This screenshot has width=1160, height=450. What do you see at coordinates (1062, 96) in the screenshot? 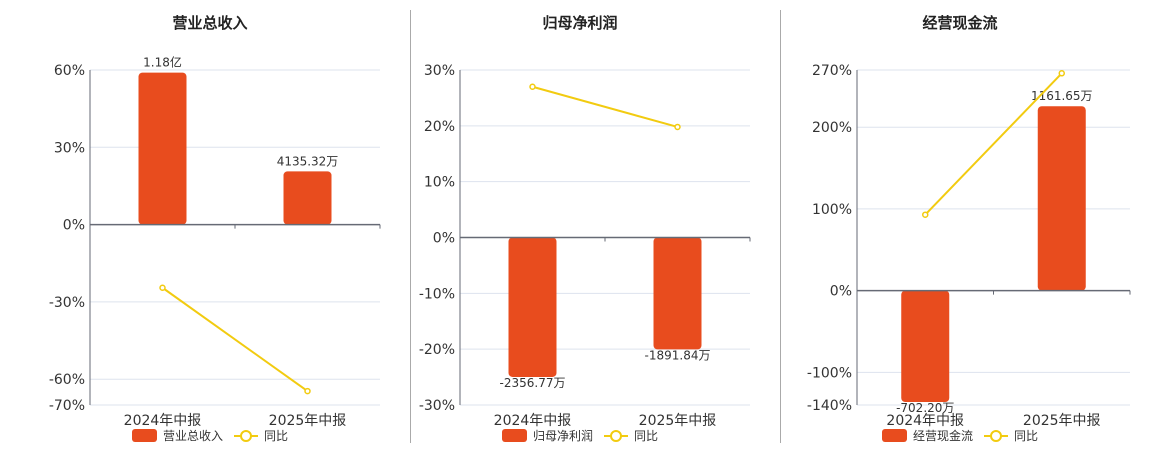
I see `bar-value-label: 1161.65万` at bounding box center [1062, 96].